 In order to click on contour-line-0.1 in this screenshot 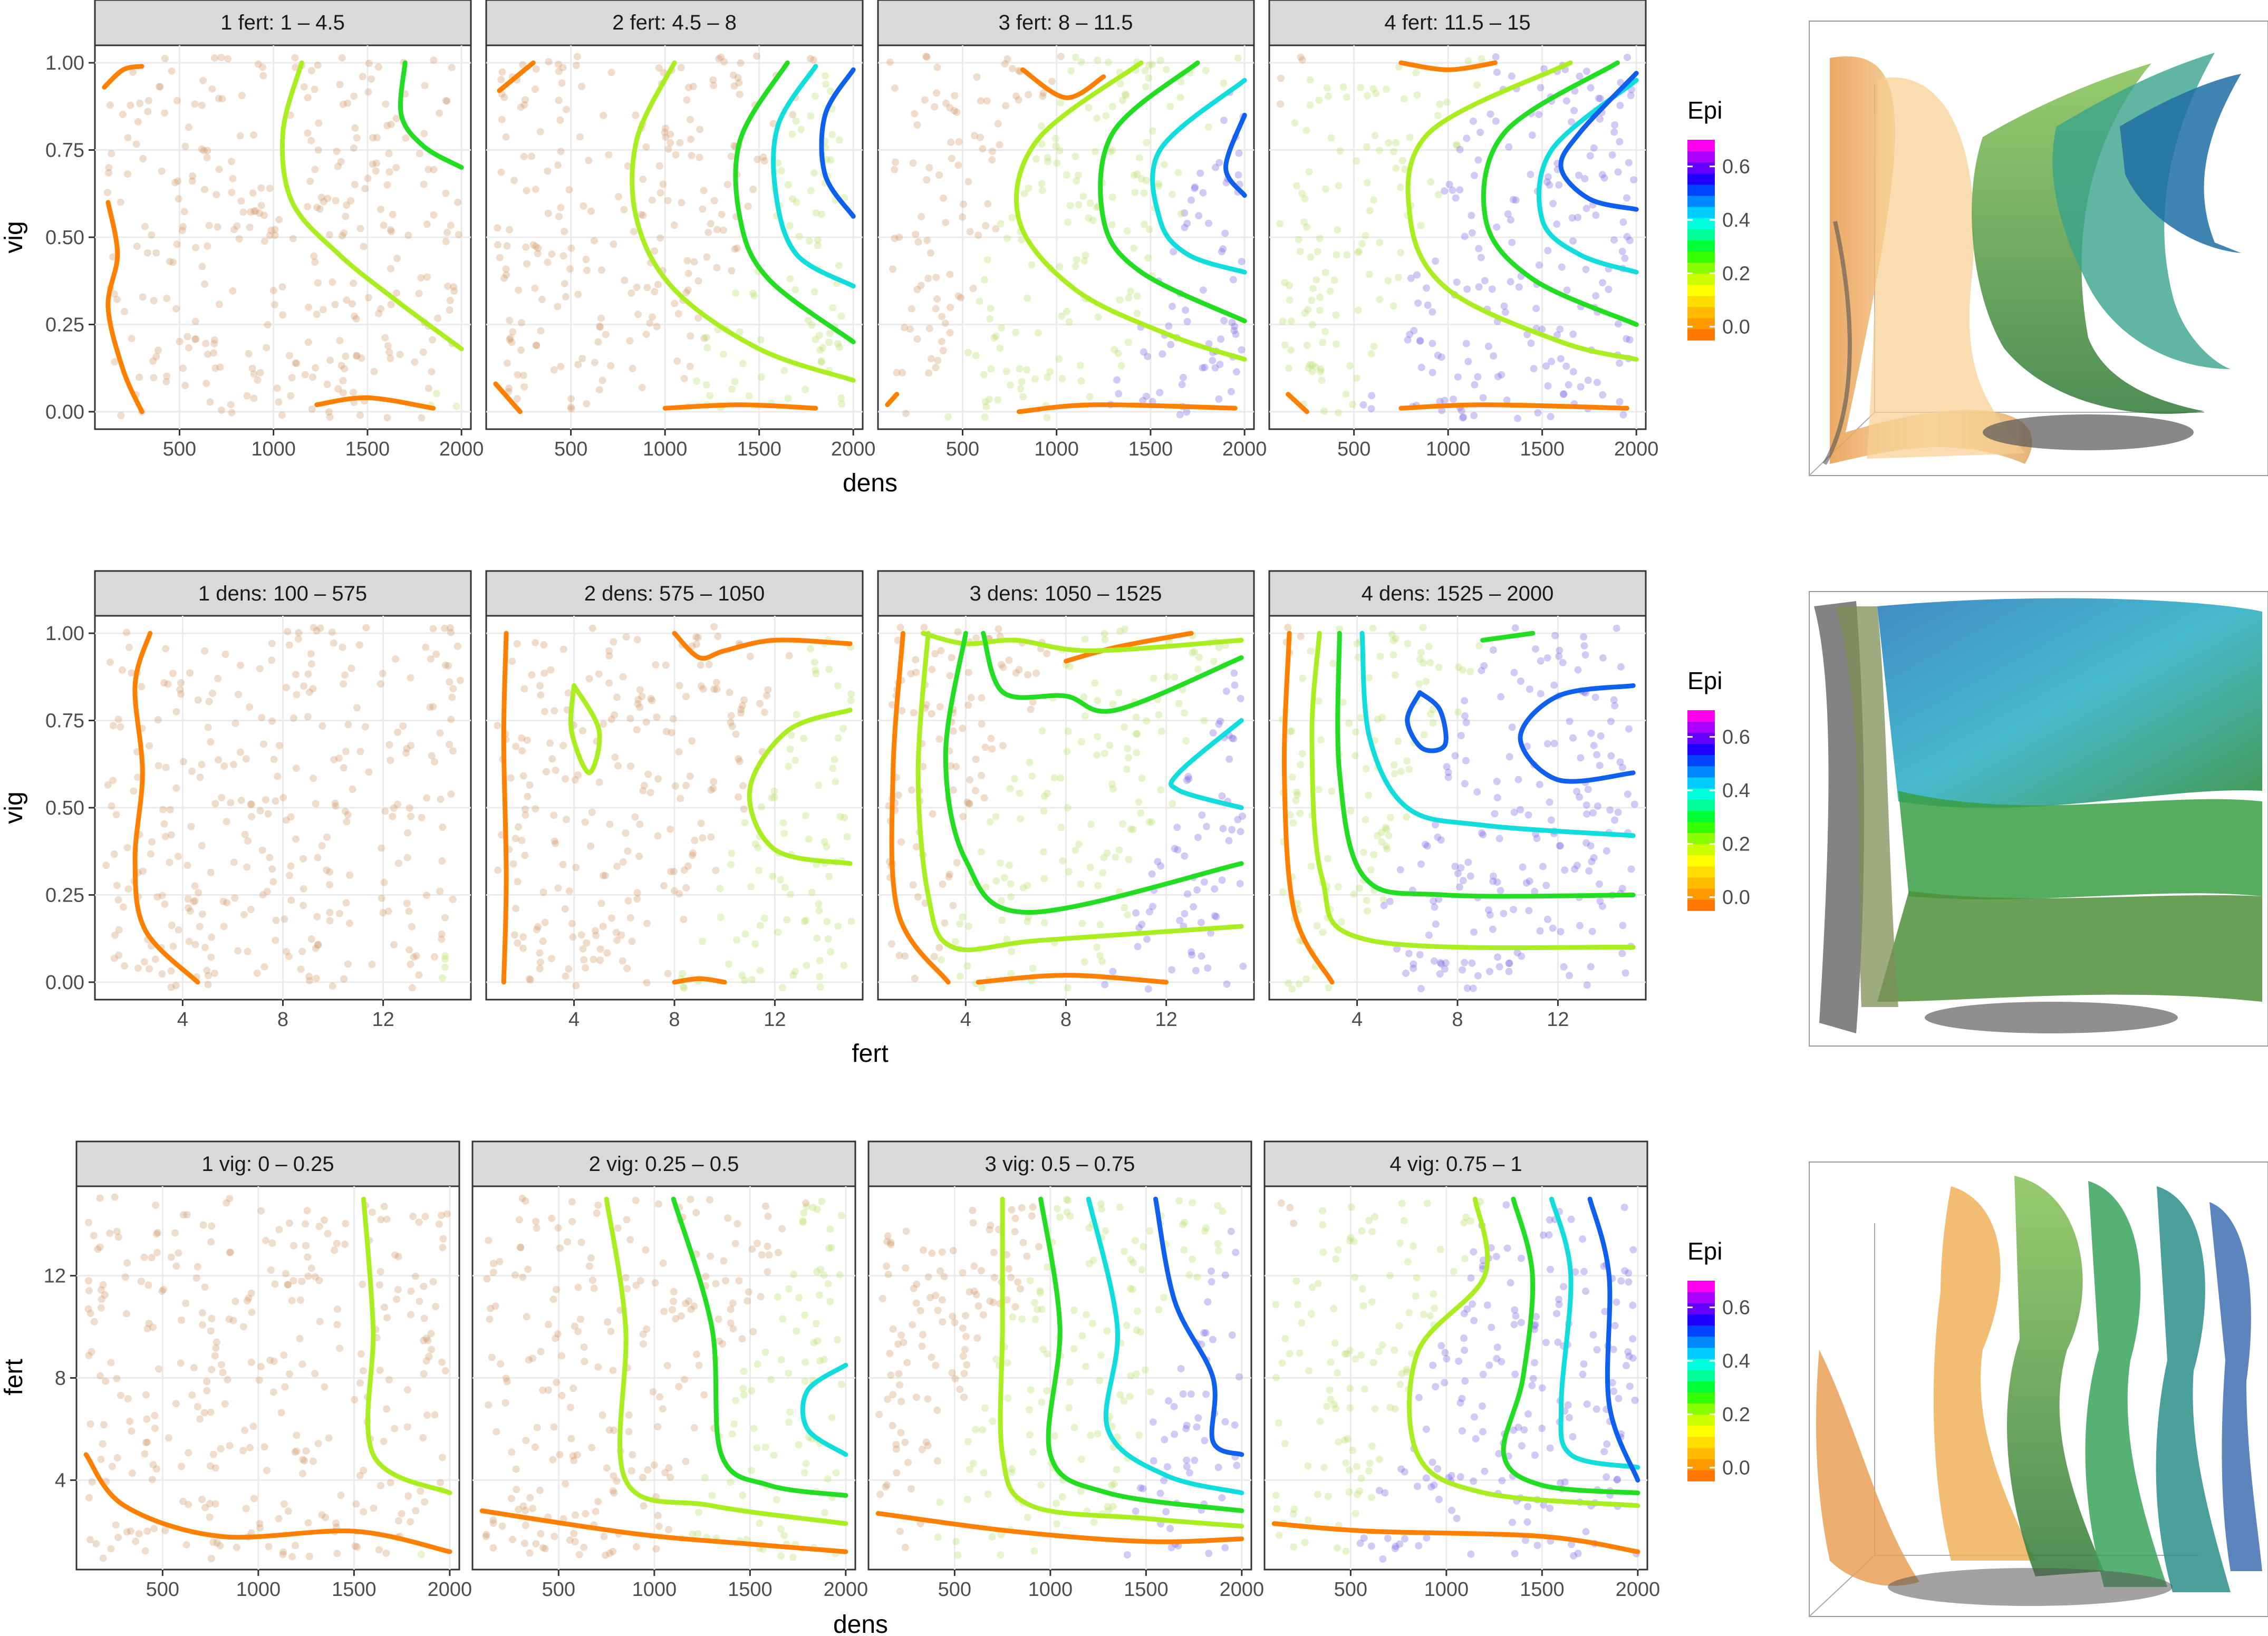, I will do `click(1121, 1362)`.